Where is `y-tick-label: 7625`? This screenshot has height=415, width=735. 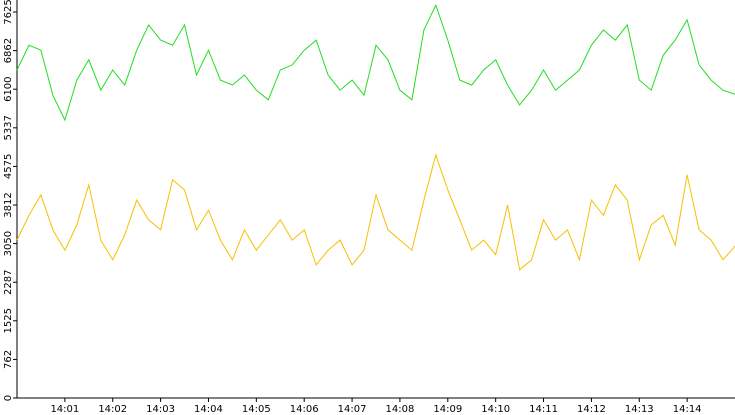
y-tick-label: 7625 is located at coordinates (8, 12).